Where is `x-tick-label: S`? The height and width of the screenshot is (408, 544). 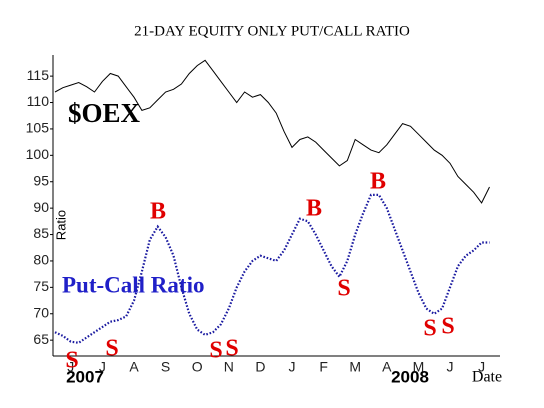 x-tick-label: S is located at coordinates (165, 367).